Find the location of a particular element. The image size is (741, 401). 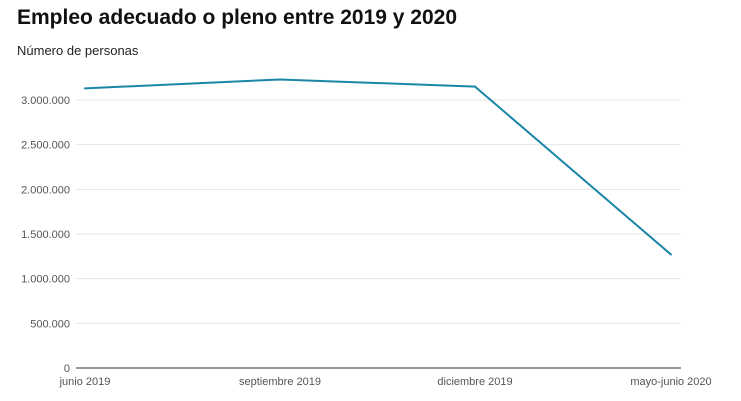

x-tick-label: diciembre 2019 is located at coordinates (474, 382).